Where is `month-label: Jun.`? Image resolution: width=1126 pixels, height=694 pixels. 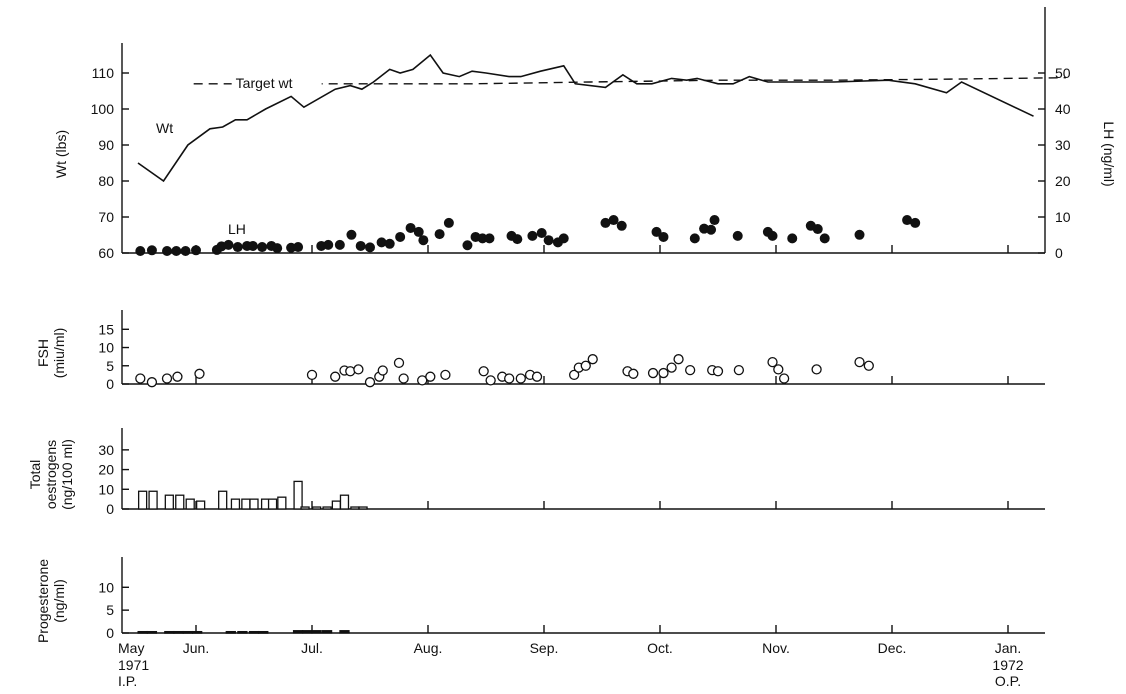 month-label: Jun. is located at coordinates (196, 648).